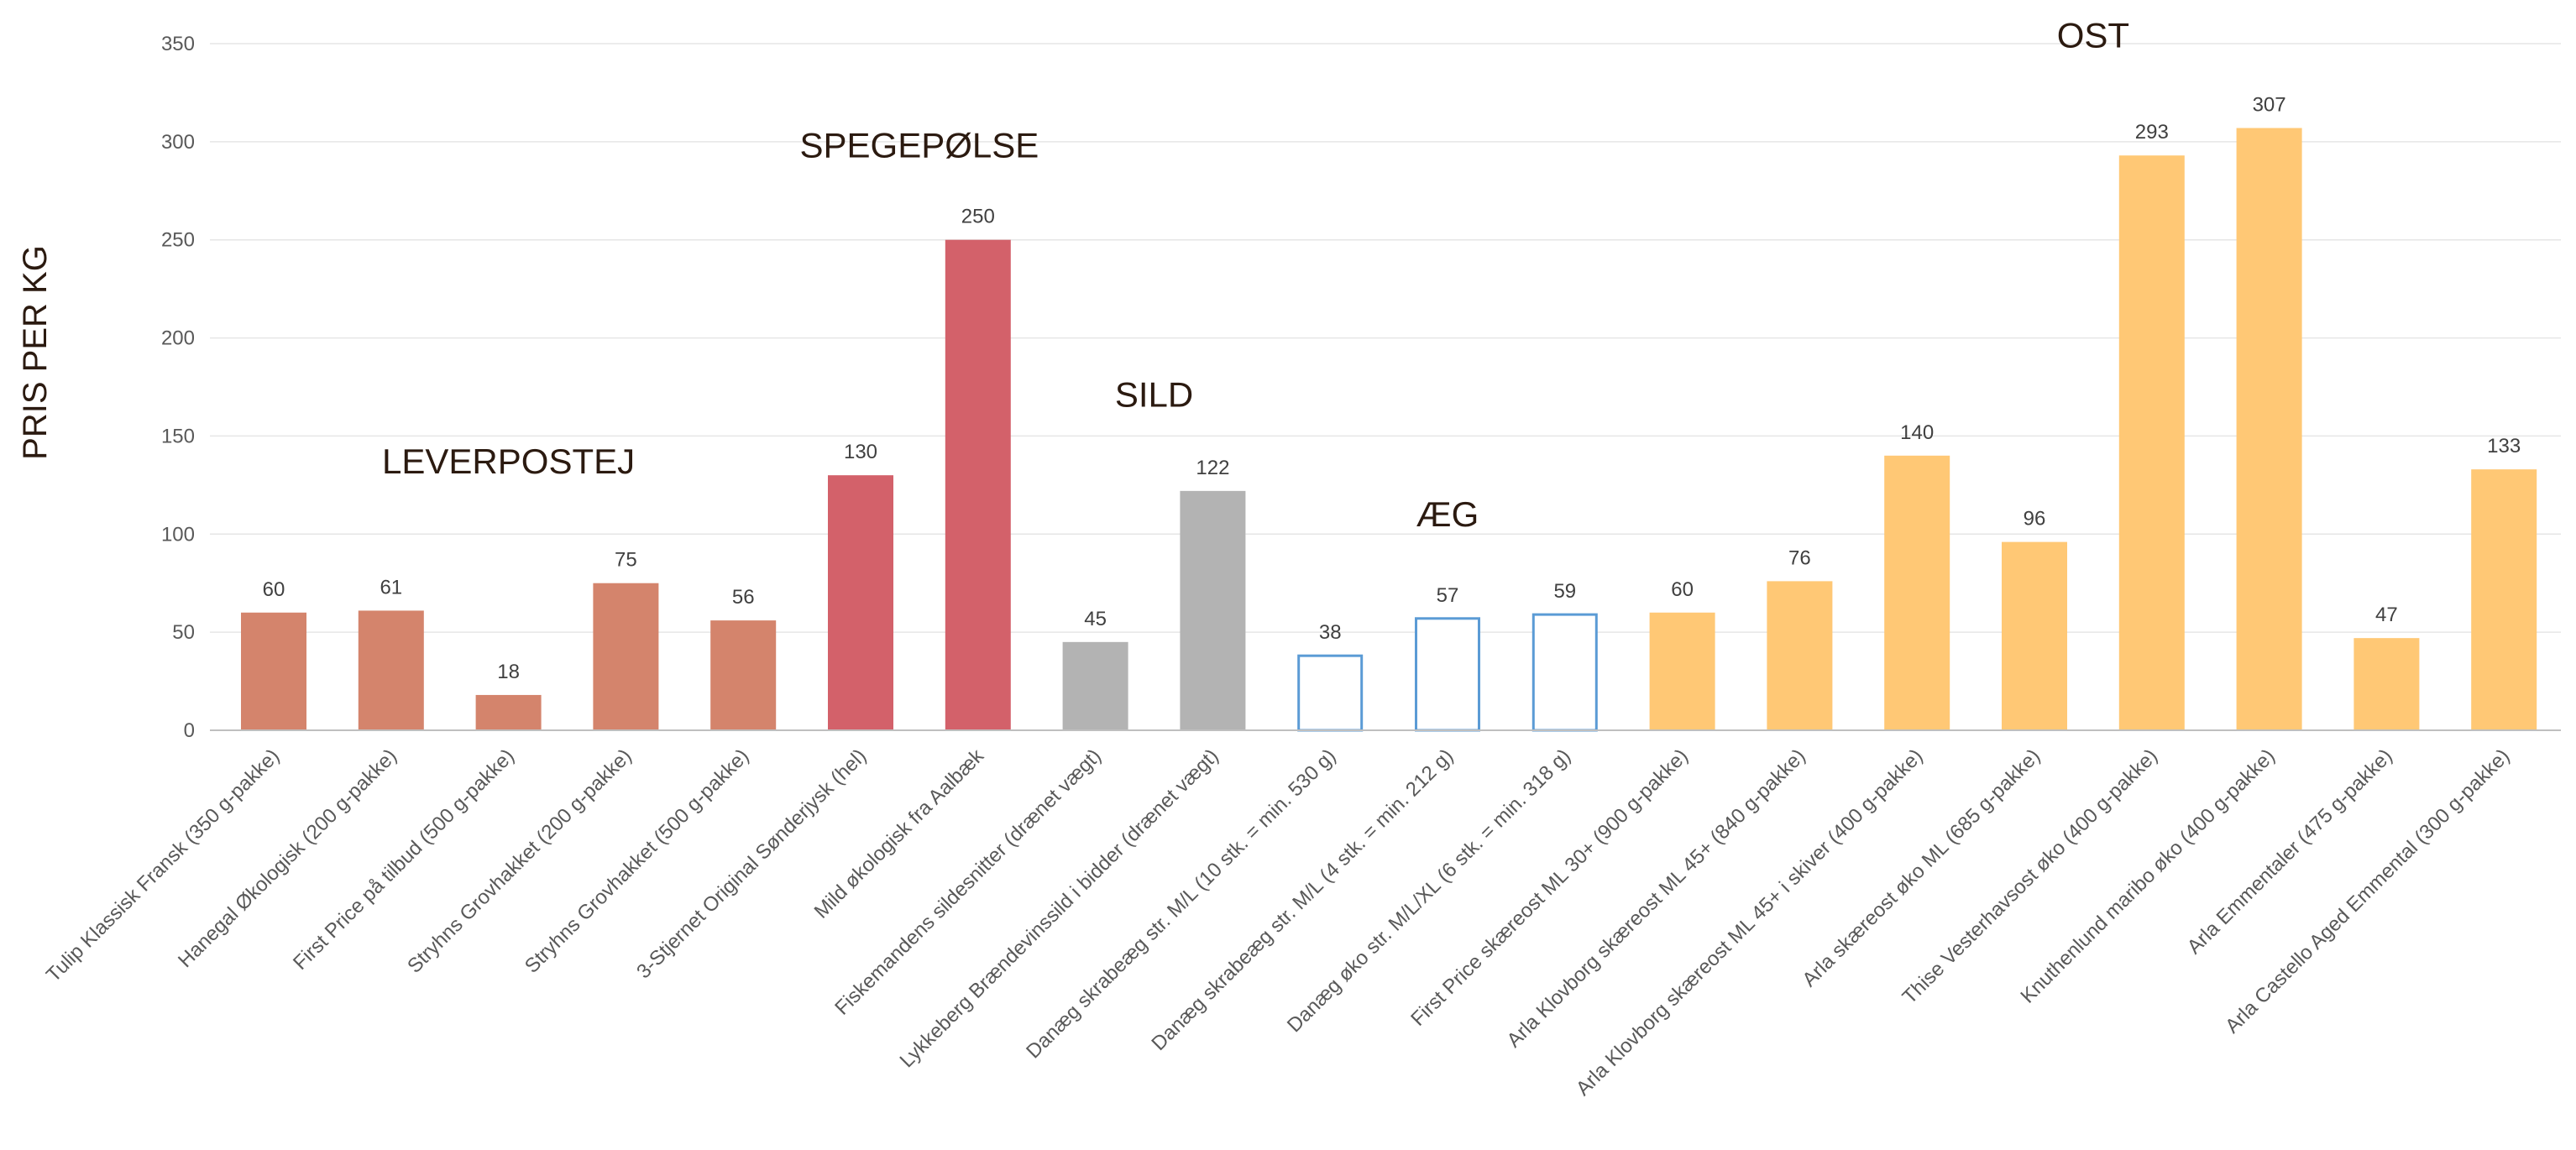  I want to click on category-label: First Price på tilbud (500 g-pakke), so click(404, 860).